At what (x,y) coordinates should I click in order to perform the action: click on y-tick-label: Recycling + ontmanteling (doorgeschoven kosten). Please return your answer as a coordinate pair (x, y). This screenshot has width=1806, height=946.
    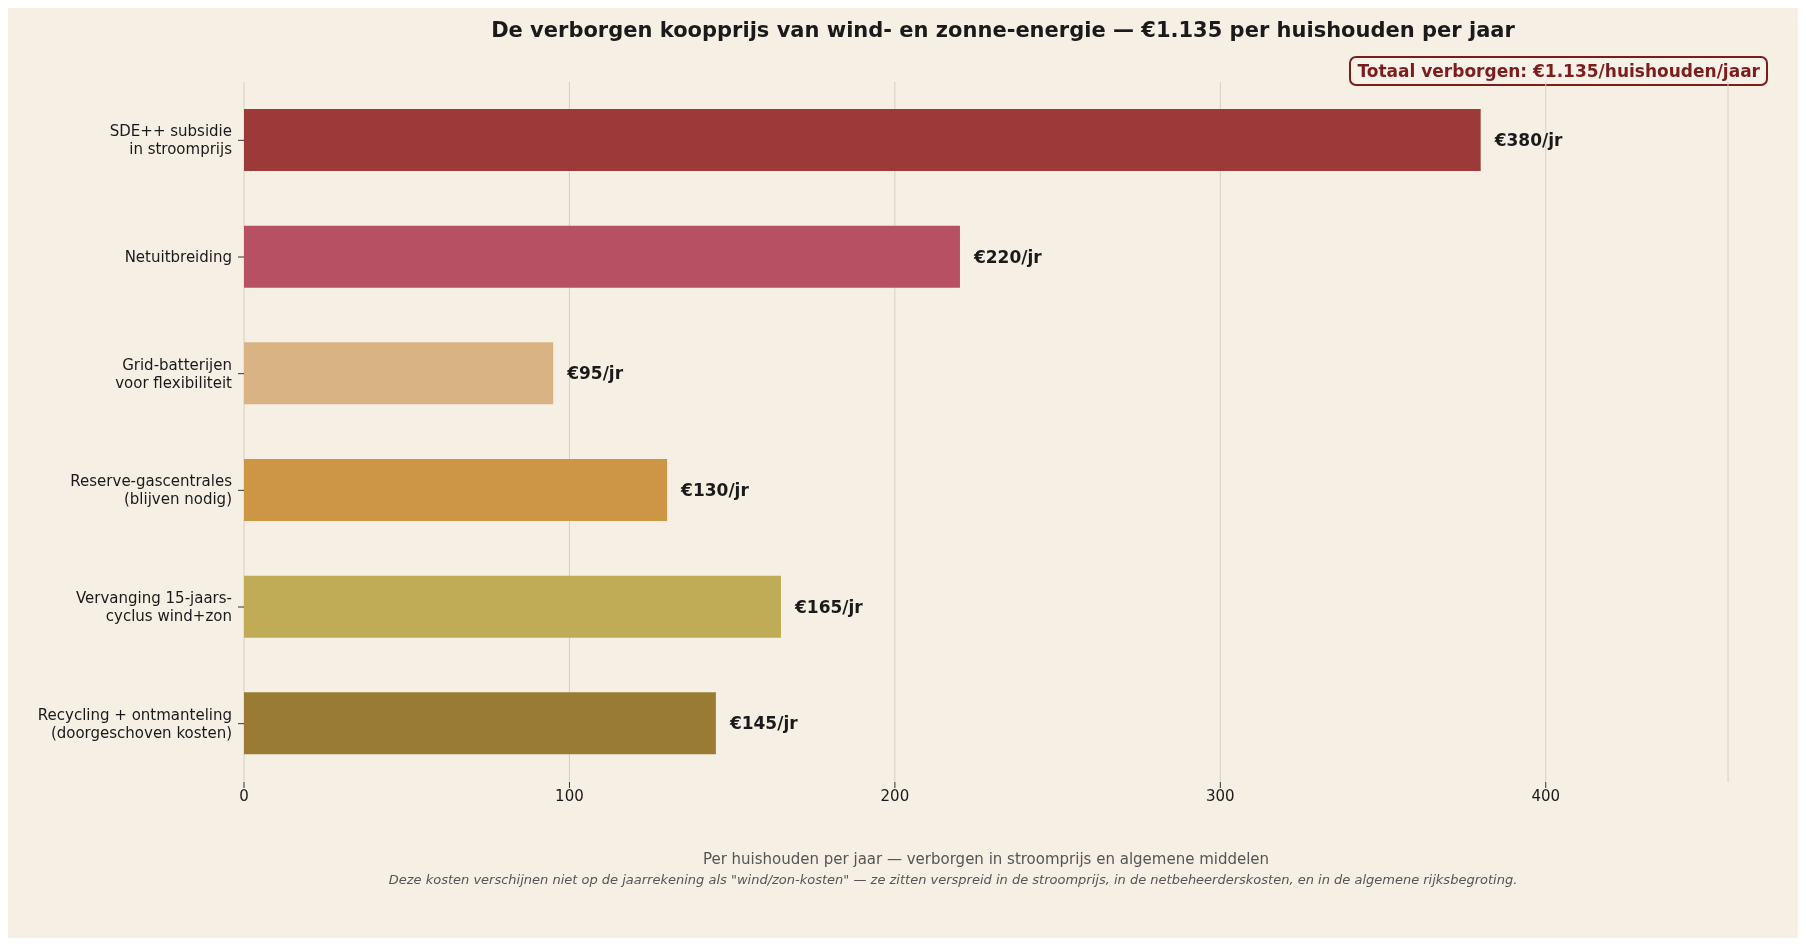
    Looking at the image, I should click on (134, 723).